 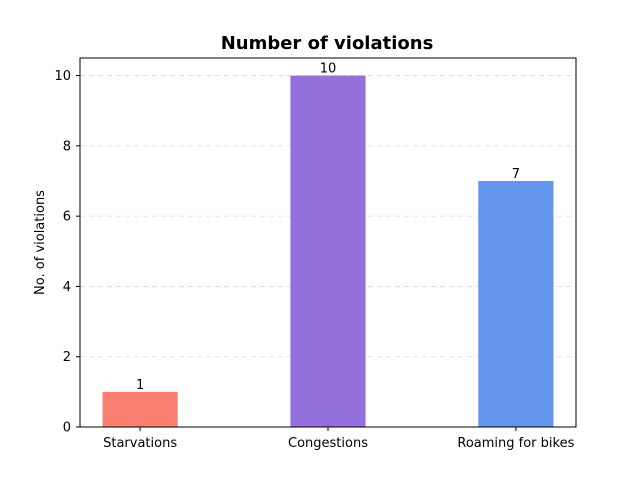 I want to click on y-axis-ticks: 0 2 4 6 8 10, so click(x=67, y=252).